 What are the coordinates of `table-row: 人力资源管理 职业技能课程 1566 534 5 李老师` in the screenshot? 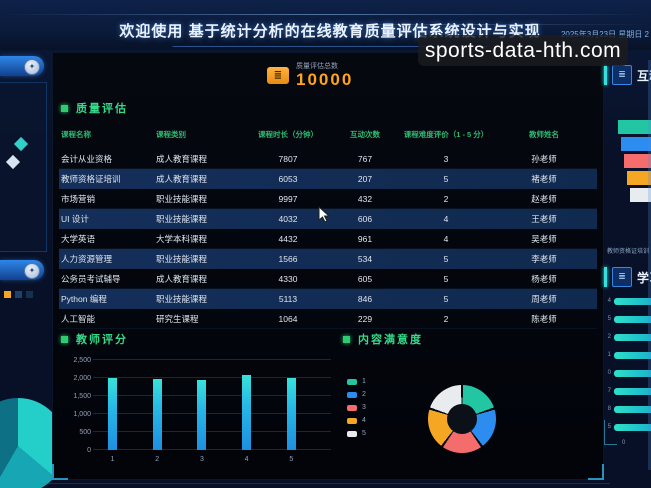 It's located at (328, 259).